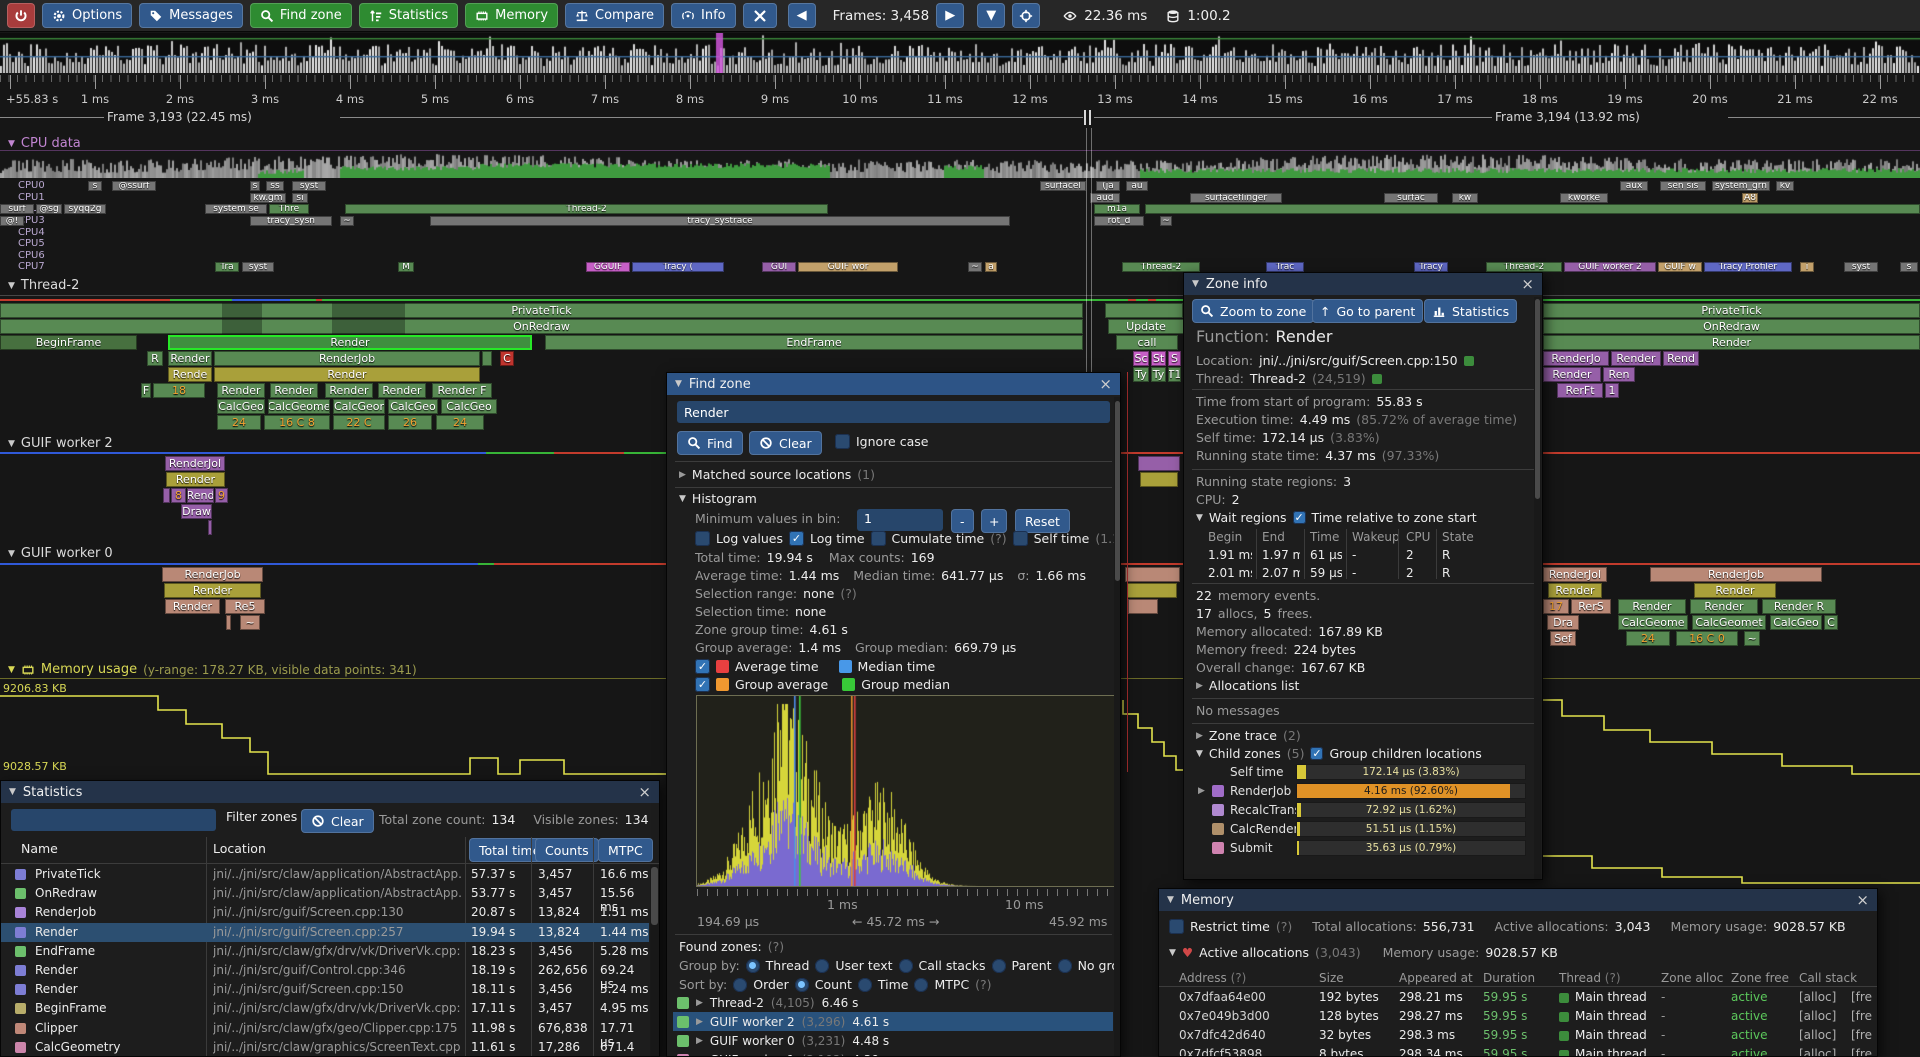 The image size is (1920, 1057). What do you see at coordinates (893, 1002) in the screenshot?
I see `found-zone-row: ▶ Thread-2 (4,105) 6.46 s` at bounding box center [893, 1002].